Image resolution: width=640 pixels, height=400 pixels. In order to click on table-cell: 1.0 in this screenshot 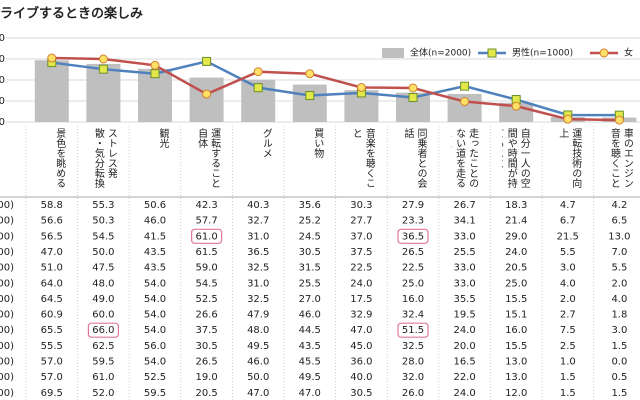, I will do `click(568, 362)`.